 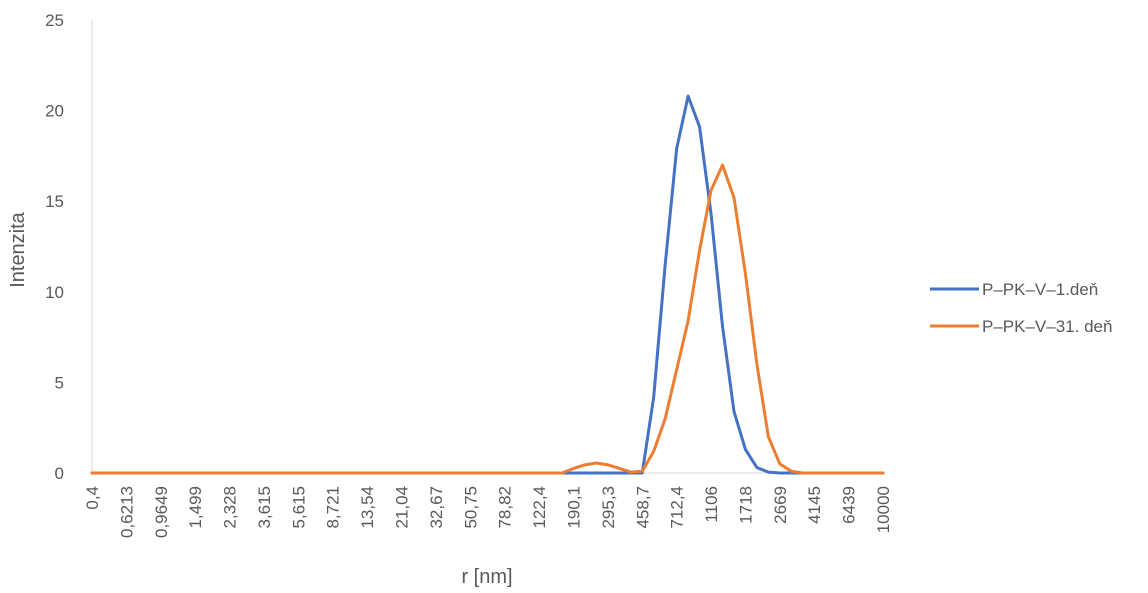 What do you see at coordinates (1021, 308) in the screenshot?
I see `legend: P–PK–V–1.deň P–PK–V–31. deň` at bounding box center [1021, 308].